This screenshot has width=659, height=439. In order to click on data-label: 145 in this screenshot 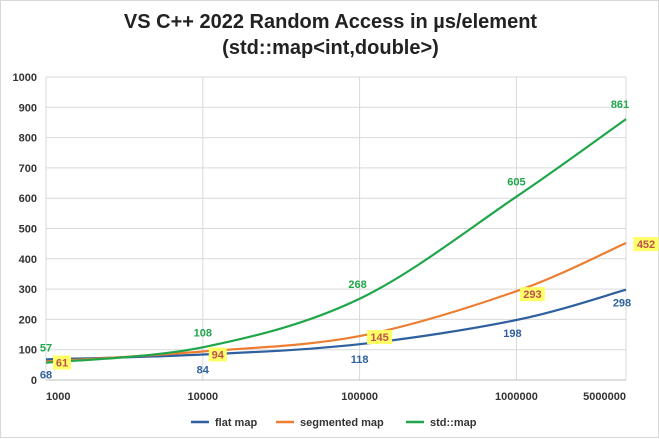, I will do `click(379, 338)`.